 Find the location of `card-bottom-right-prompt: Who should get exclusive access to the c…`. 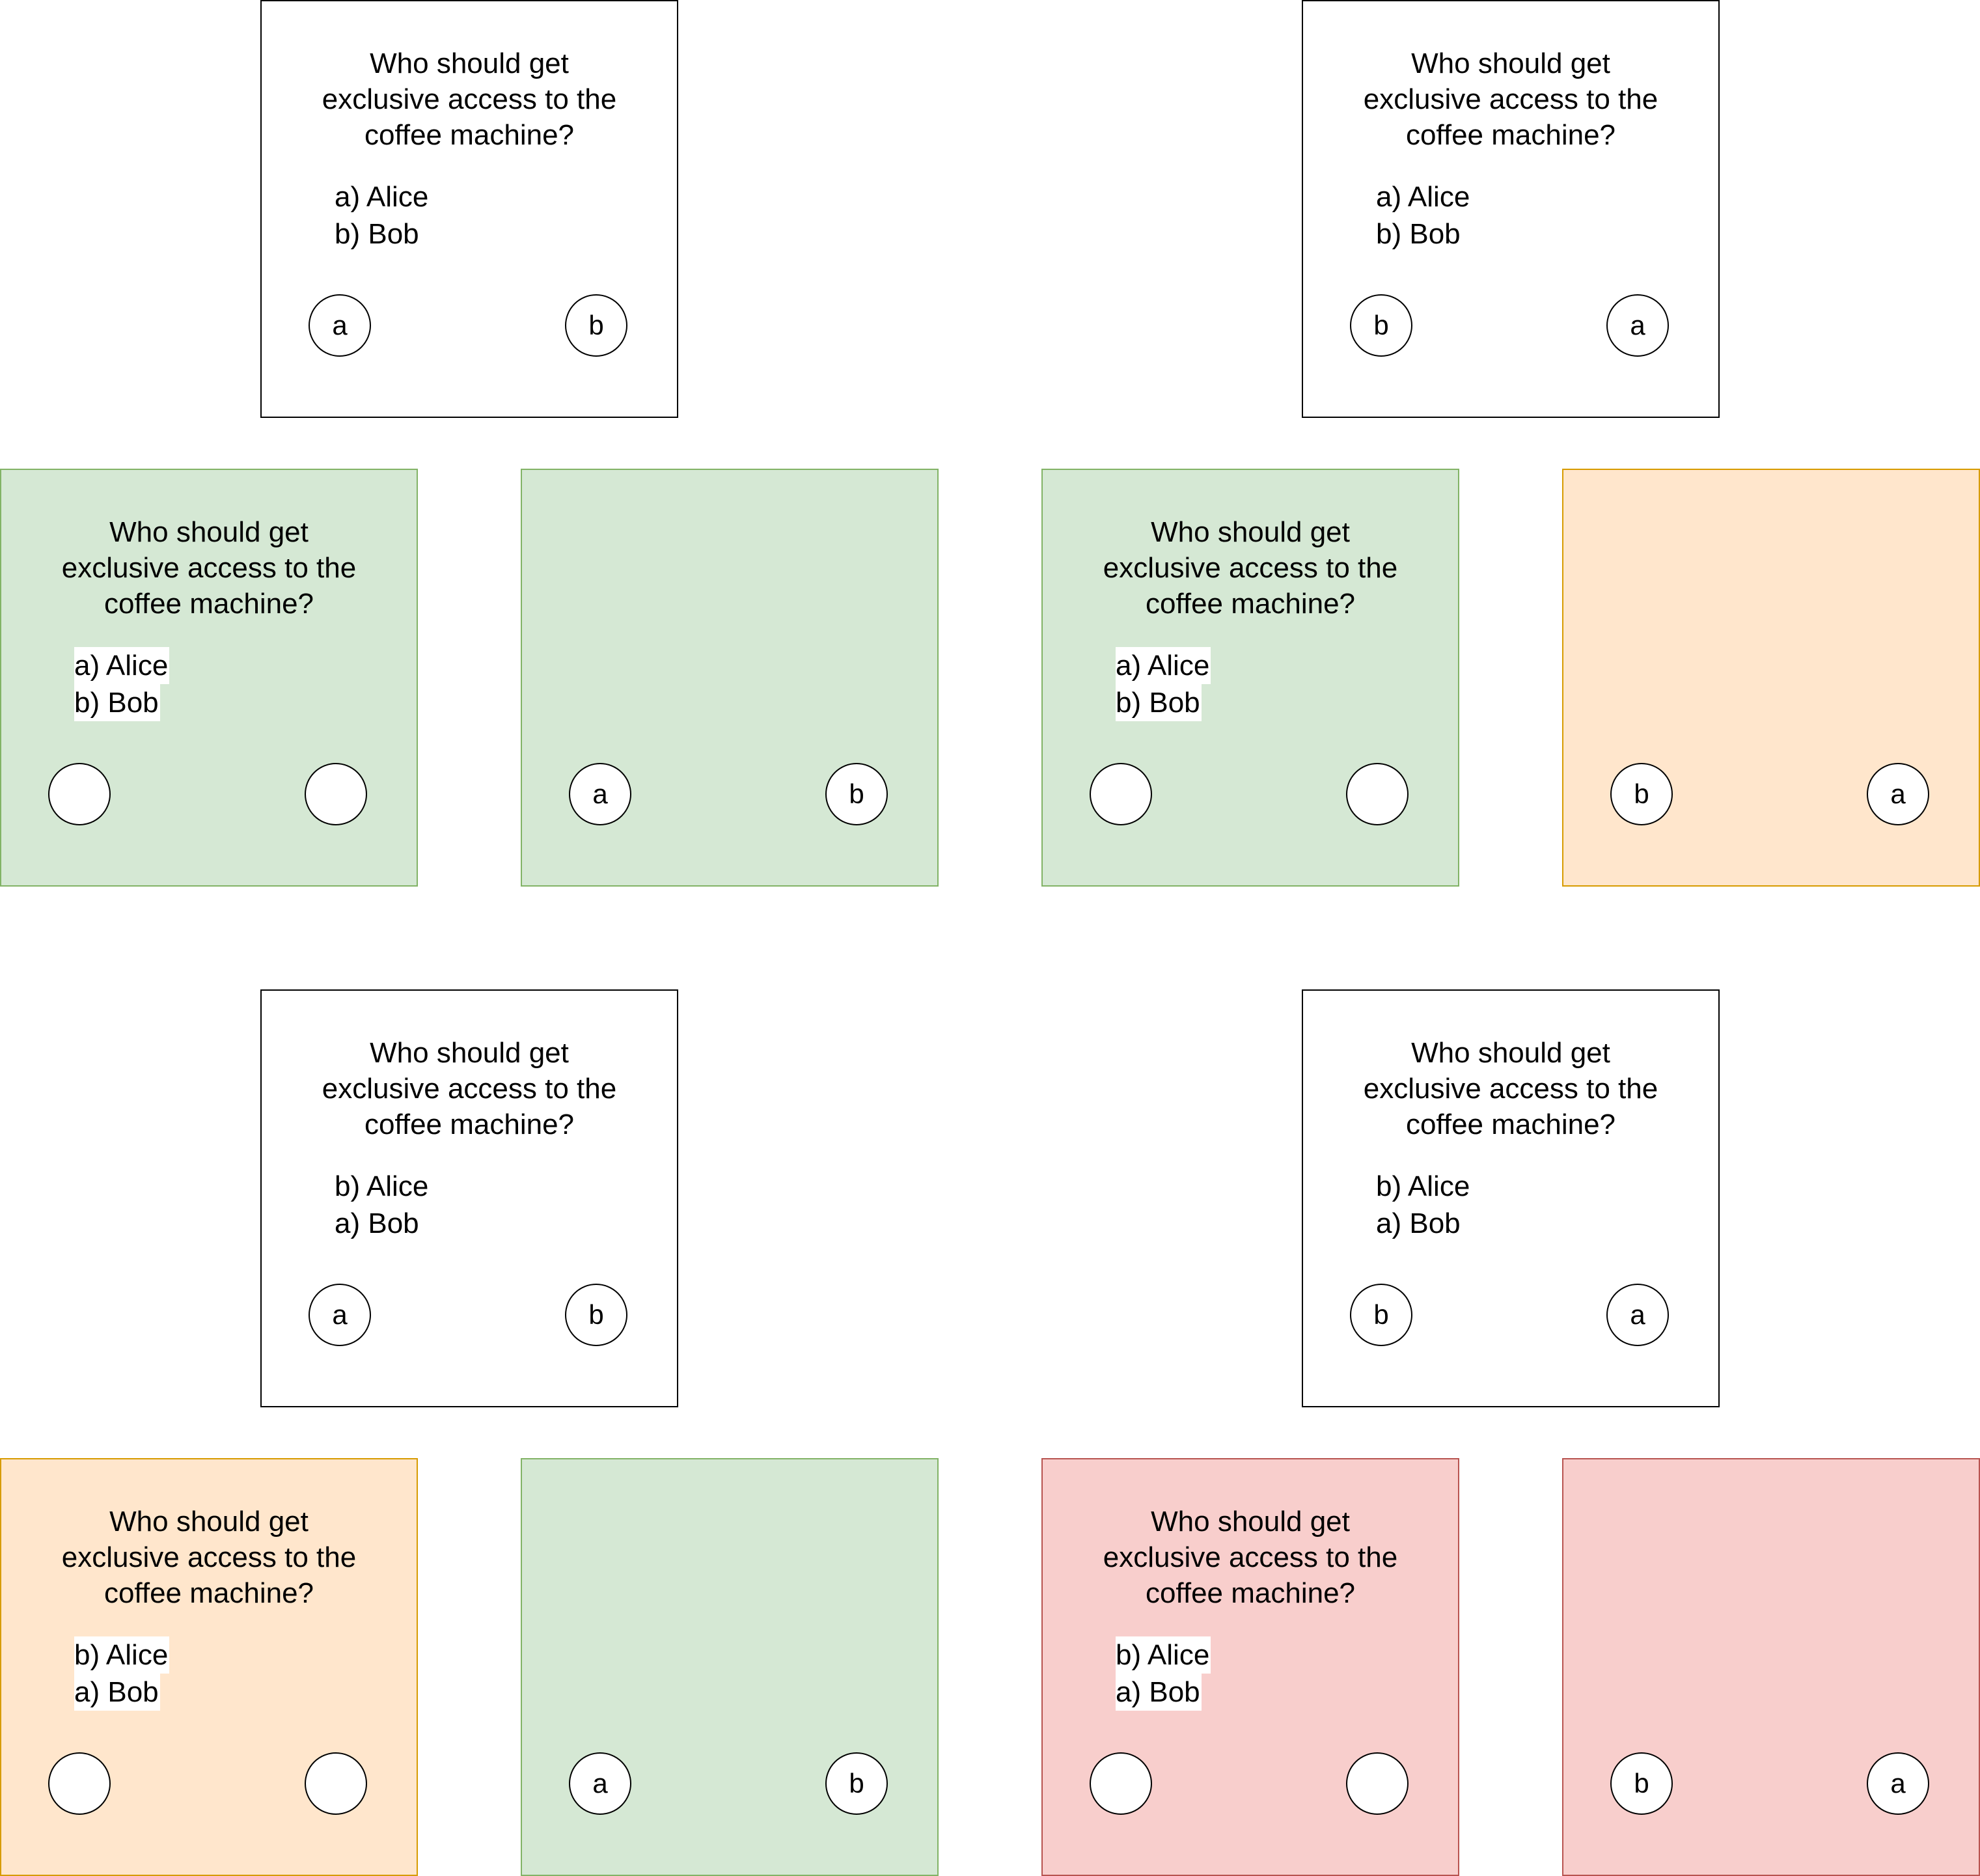

card-bottom-right-prompt: Who should get exclusive access to the c… is located at coordinates (1511, 1198).